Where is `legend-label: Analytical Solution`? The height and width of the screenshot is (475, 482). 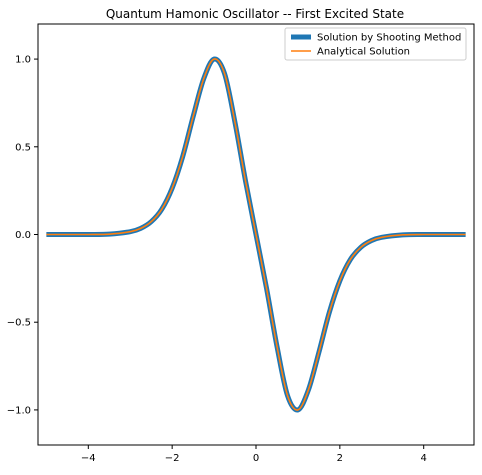 legend-label: Analytical Solution is located at coordinates (363, 52).